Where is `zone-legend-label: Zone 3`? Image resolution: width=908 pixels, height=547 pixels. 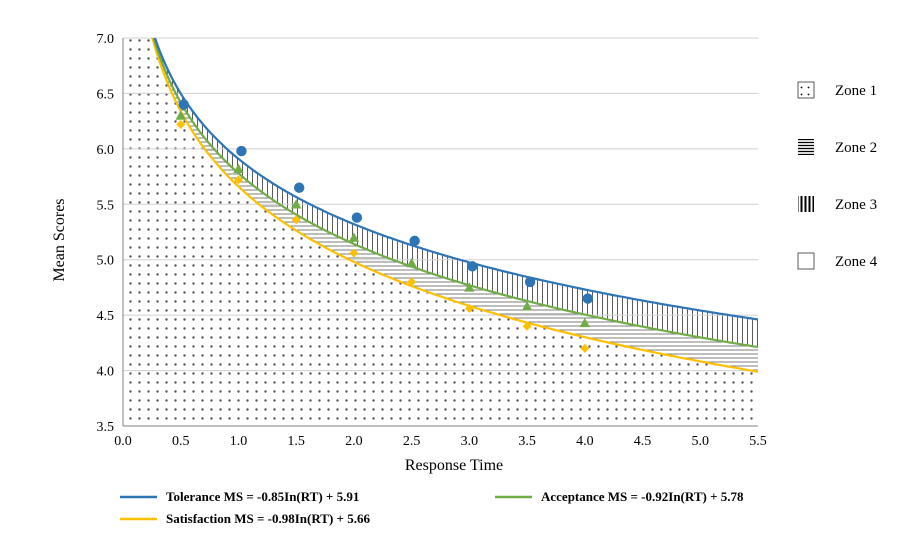
zone-legend-label: Zone 3 is located at coordinates (856, 205).